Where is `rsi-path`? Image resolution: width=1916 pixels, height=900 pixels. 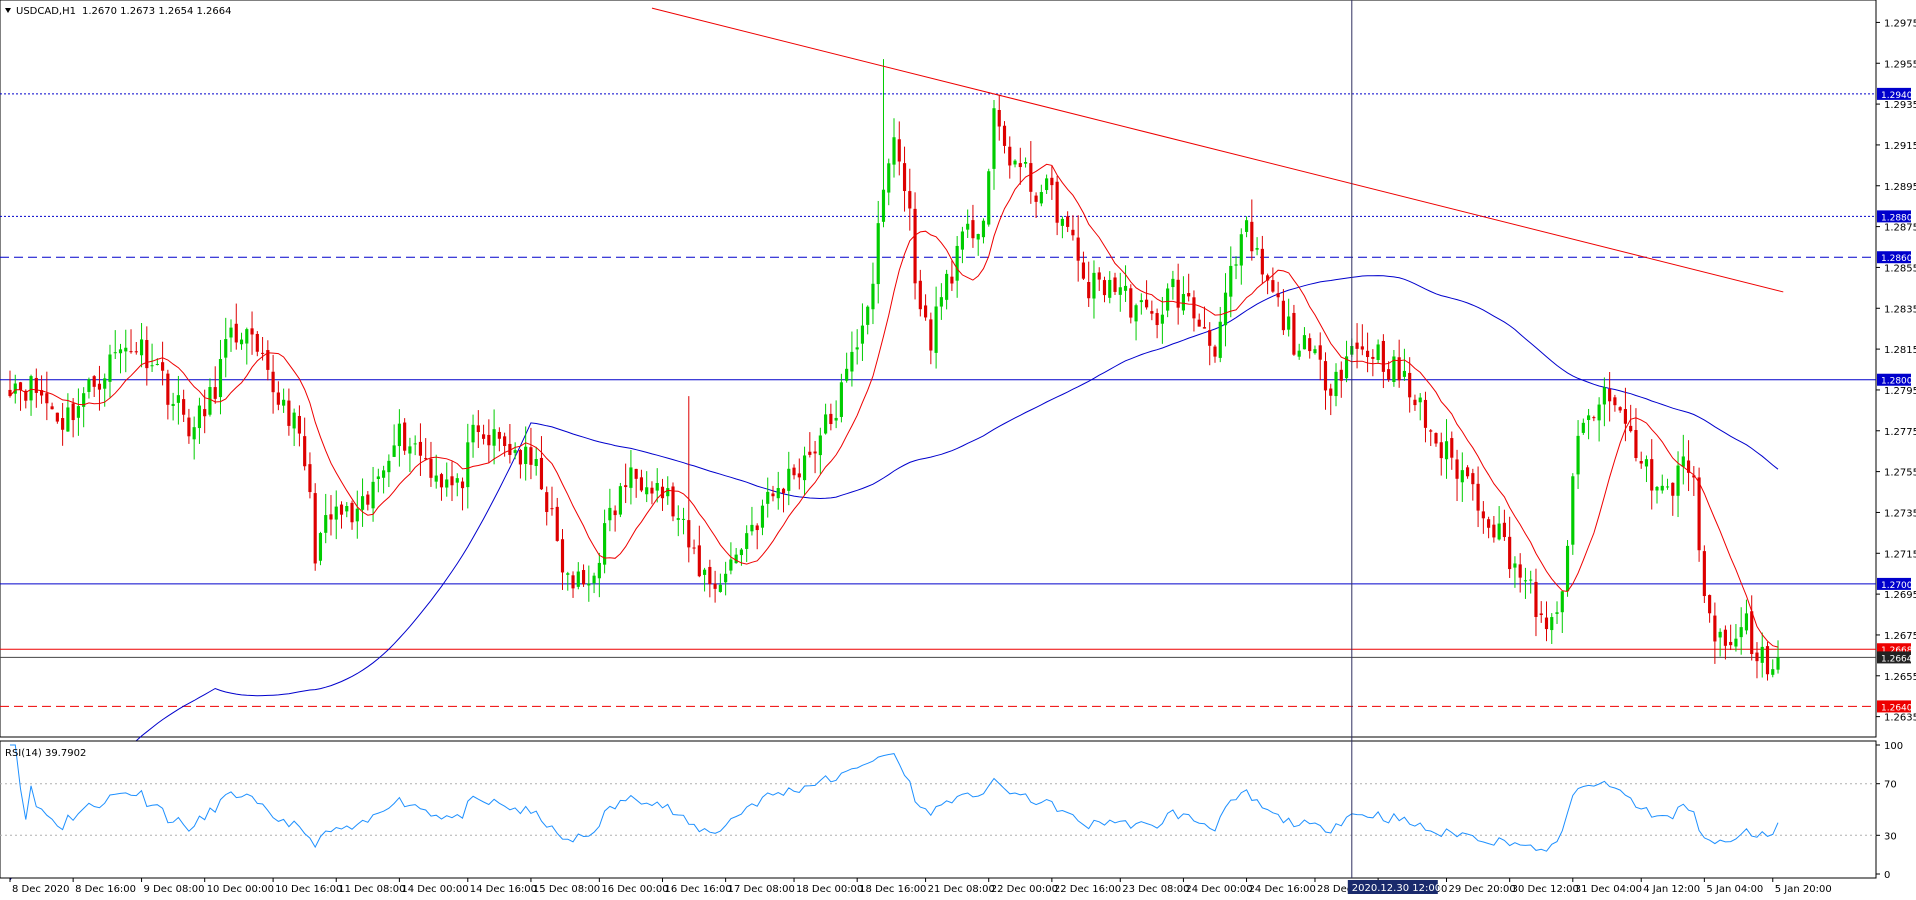 rsi-path is located at coordinates (894, 798).